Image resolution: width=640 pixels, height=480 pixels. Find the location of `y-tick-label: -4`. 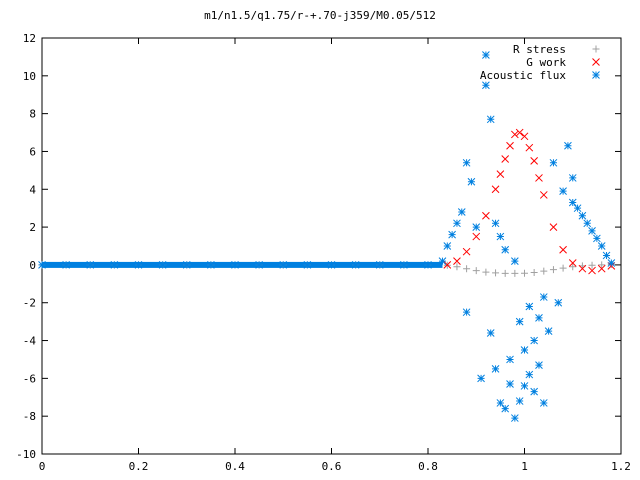

y-tick-label: -4 is located at coordinates (30, 341).